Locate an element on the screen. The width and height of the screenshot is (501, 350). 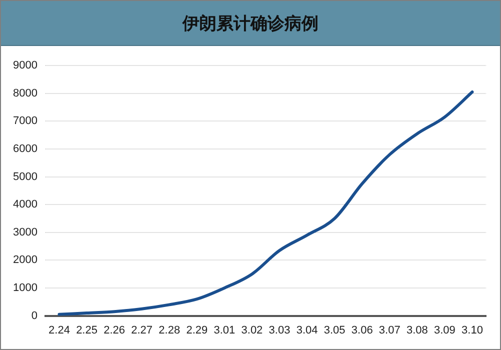
x-tick-label: 3.09 is located at coordinates (445, 330).